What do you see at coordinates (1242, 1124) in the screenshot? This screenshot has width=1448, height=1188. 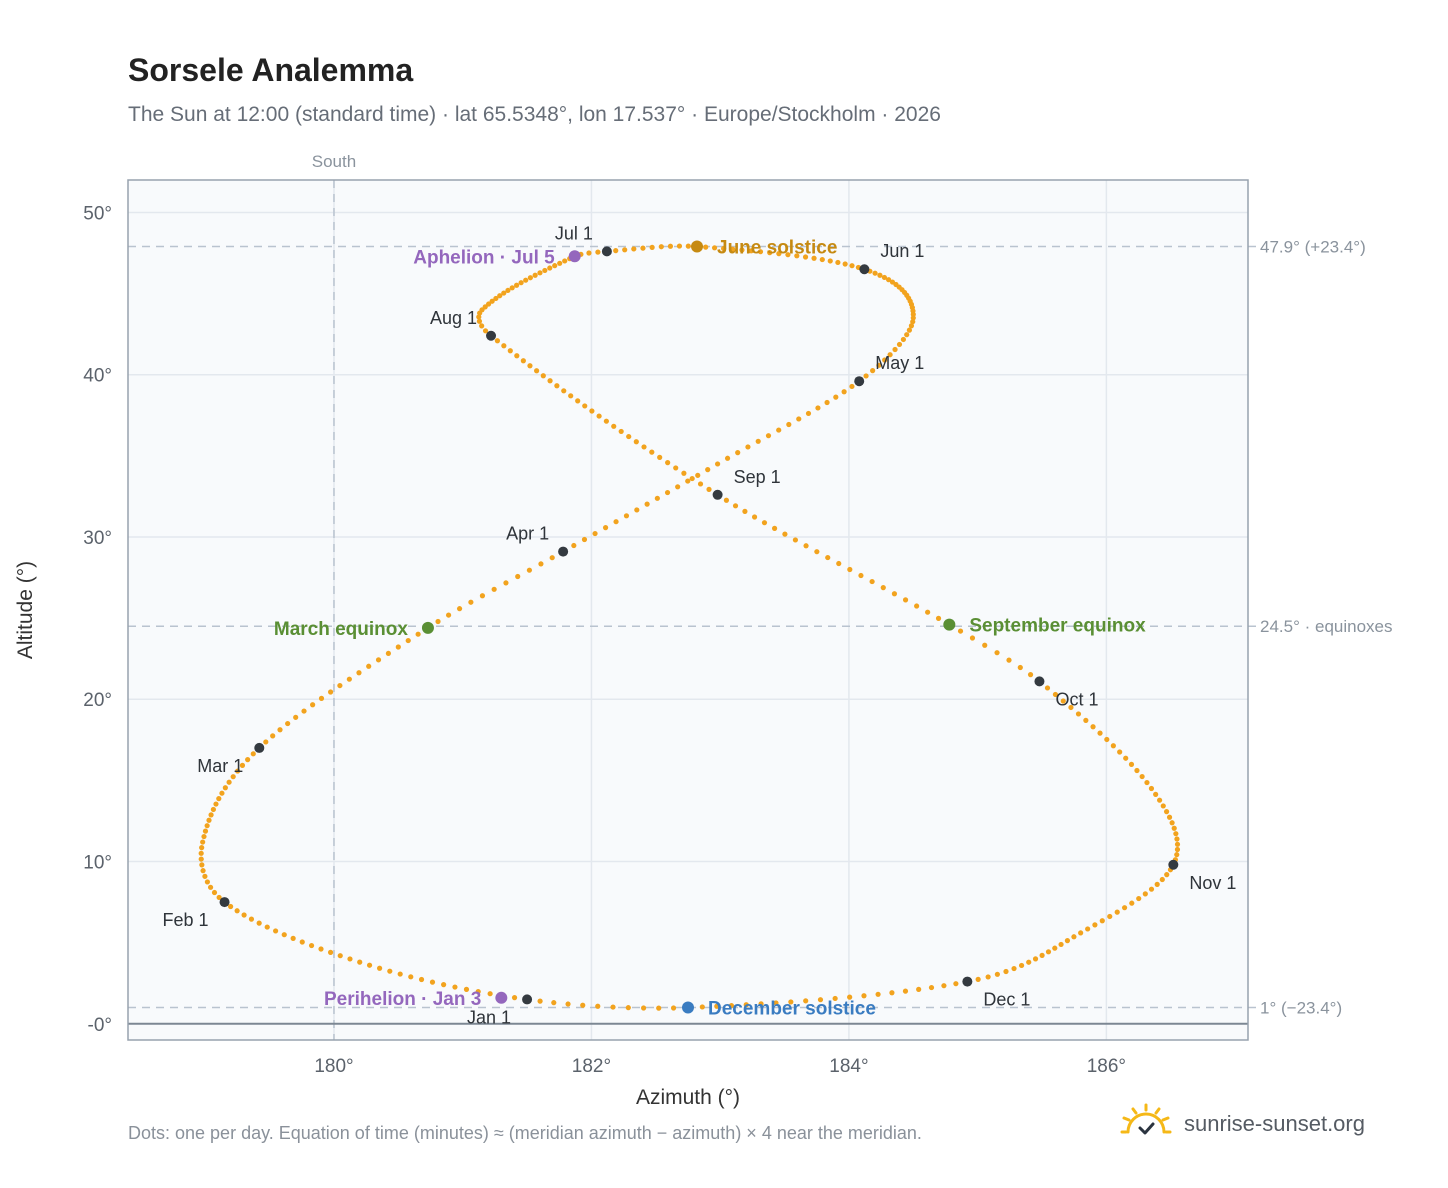 I see `brand: sunrise-sunset.org` at bounding box center [1242, 1124].